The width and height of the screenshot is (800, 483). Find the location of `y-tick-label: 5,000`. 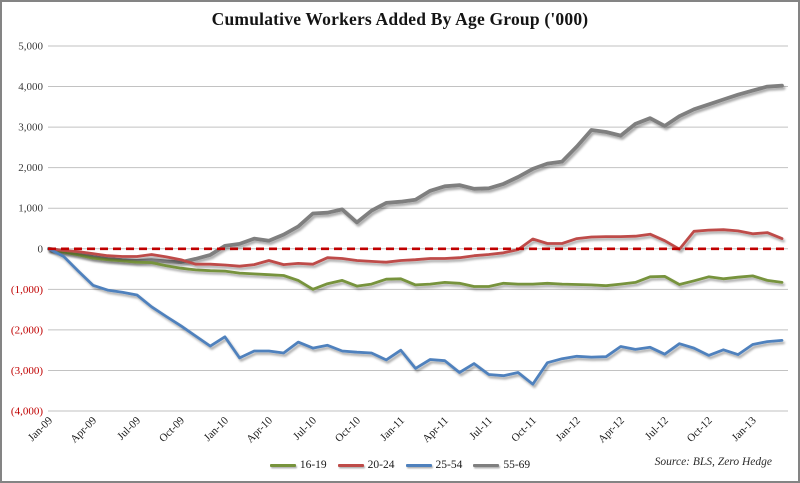

y-tick-label: 5,000 is located at coordinates (30, 47).